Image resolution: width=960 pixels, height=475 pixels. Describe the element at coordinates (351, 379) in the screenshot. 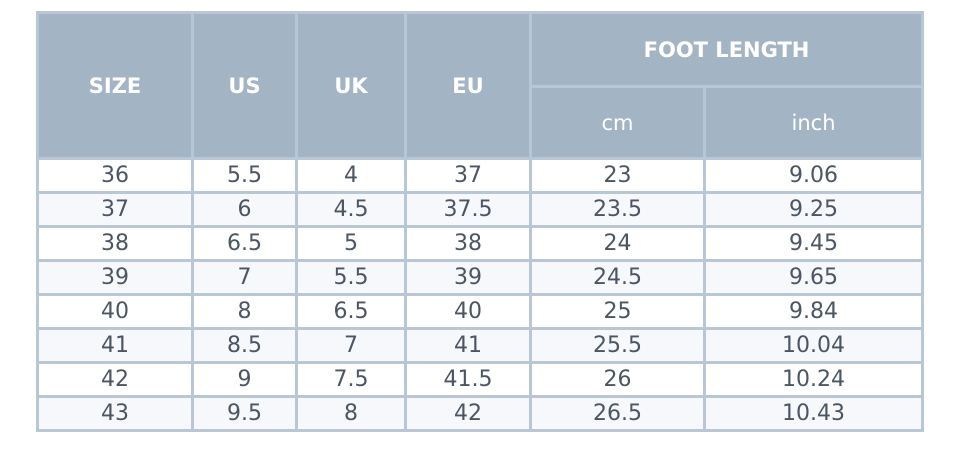

I see `table-cell: 7.5` at that location.